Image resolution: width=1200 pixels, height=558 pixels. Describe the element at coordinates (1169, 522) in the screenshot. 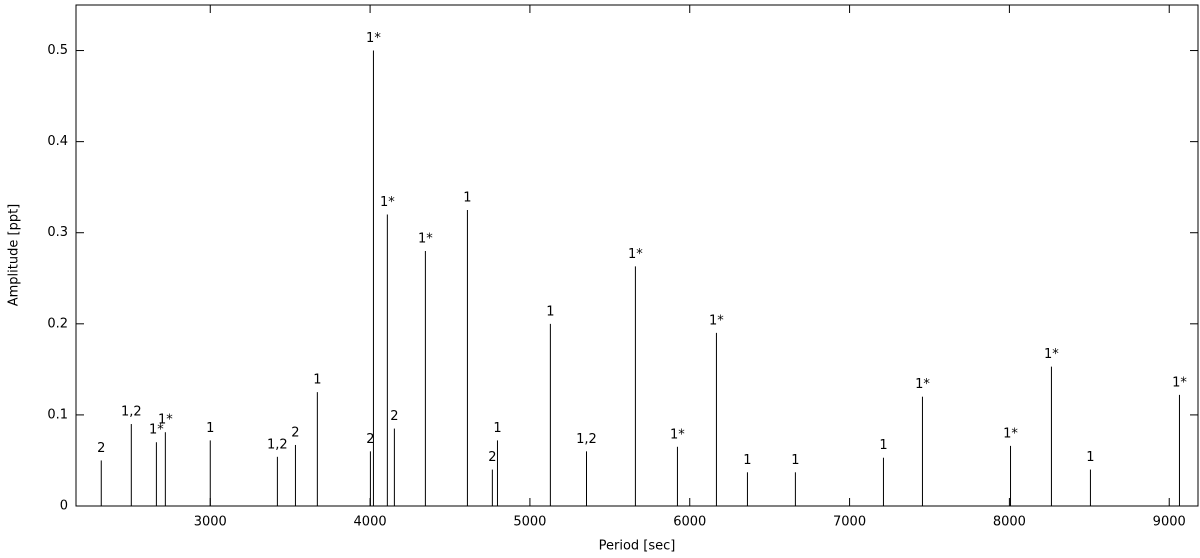

I see `x-tick-label: 9000` at that location.